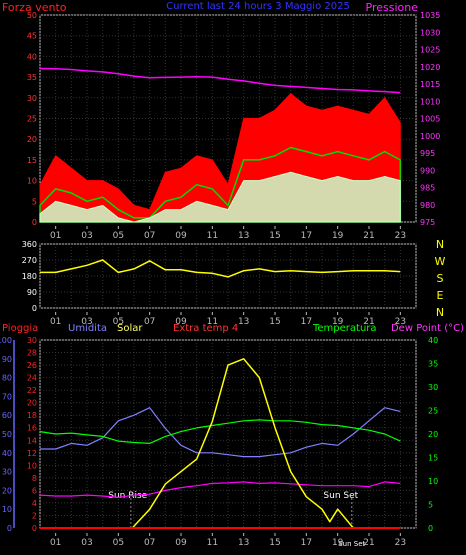 This screenshot has width=466, height=555. Describe the element at coordinates (118, 236) in the screenshot. I see `wind-x-tick-label: 05` at that location.